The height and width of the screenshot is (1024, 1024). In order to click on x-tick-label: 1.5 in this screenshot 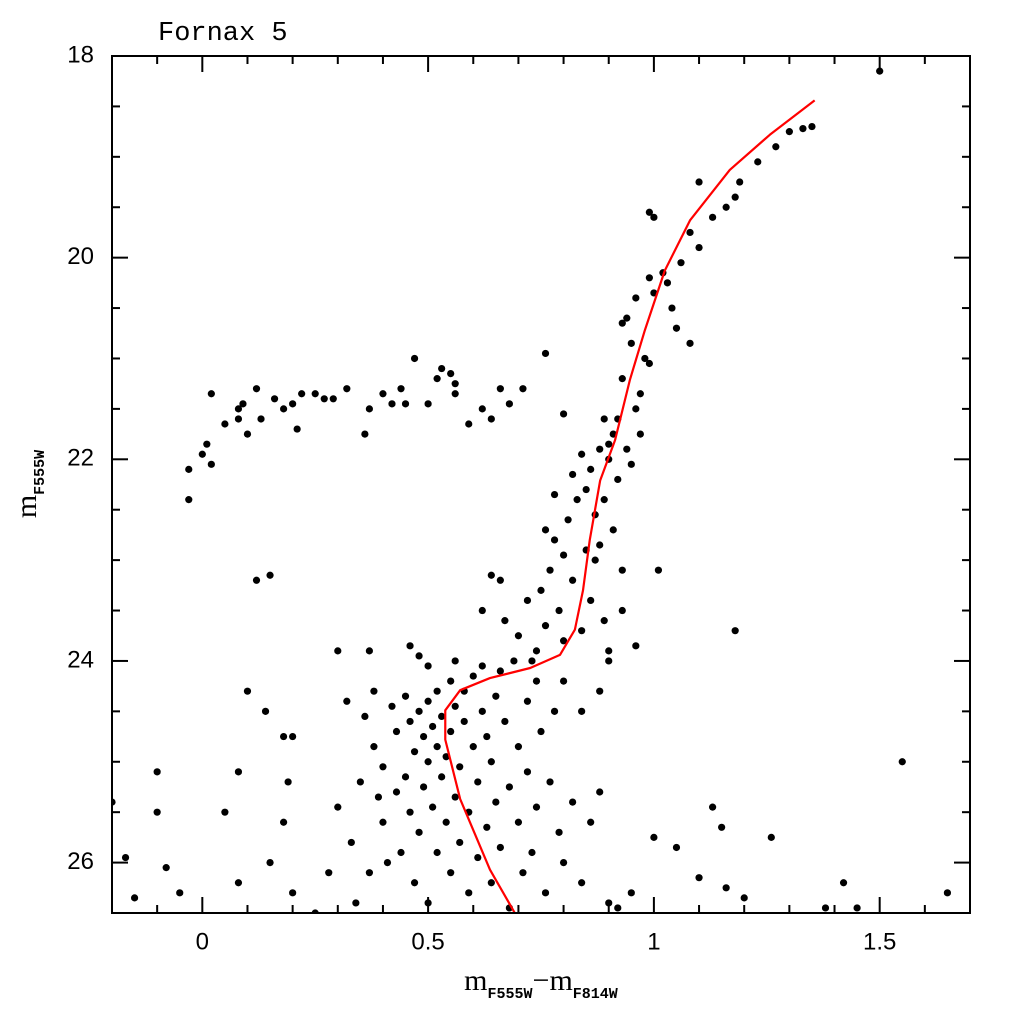, I will do `click(879, 941)`.